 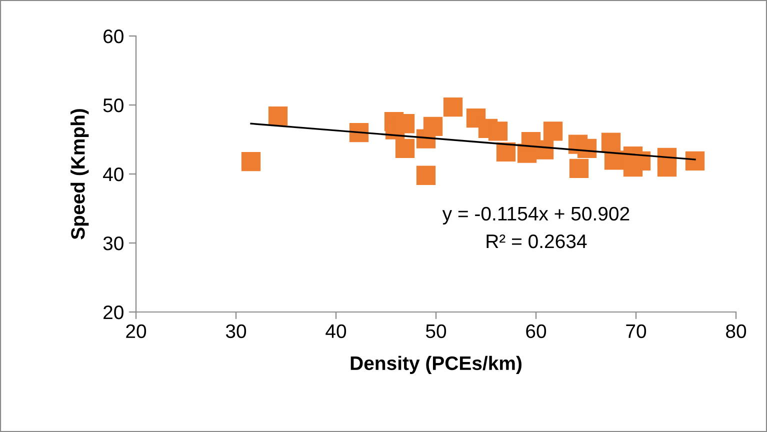 What do you see at coordinates (113, 243) in the screenshot?
I see `y-tick-label: 30` at bounding box center [113, 243].